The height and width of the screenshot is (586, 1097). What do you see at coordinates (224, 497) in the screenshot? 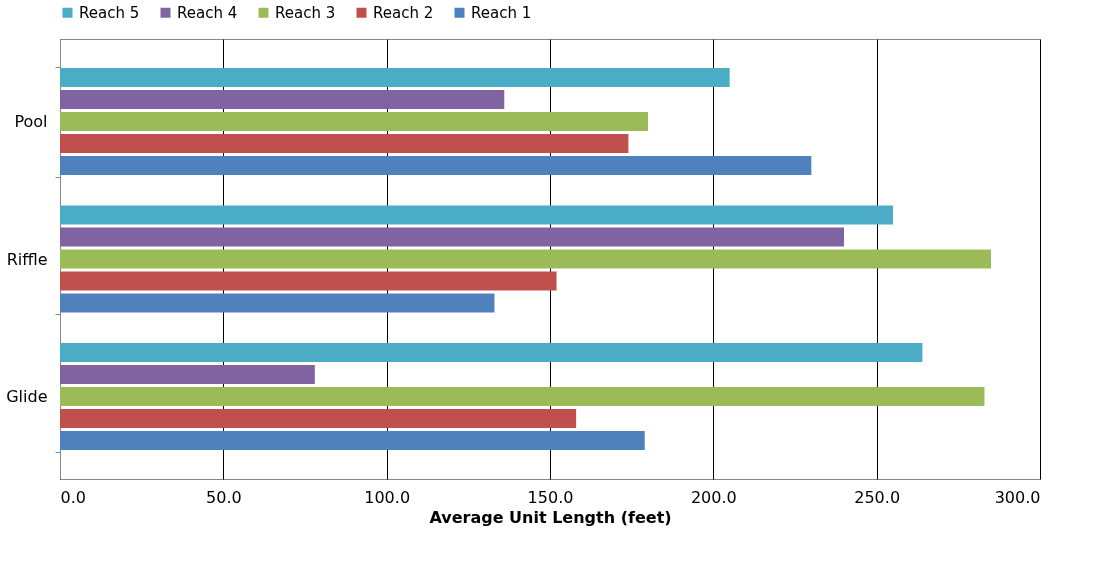
I see `x-tick-label: 50.0` at bounding box center [224, 497].